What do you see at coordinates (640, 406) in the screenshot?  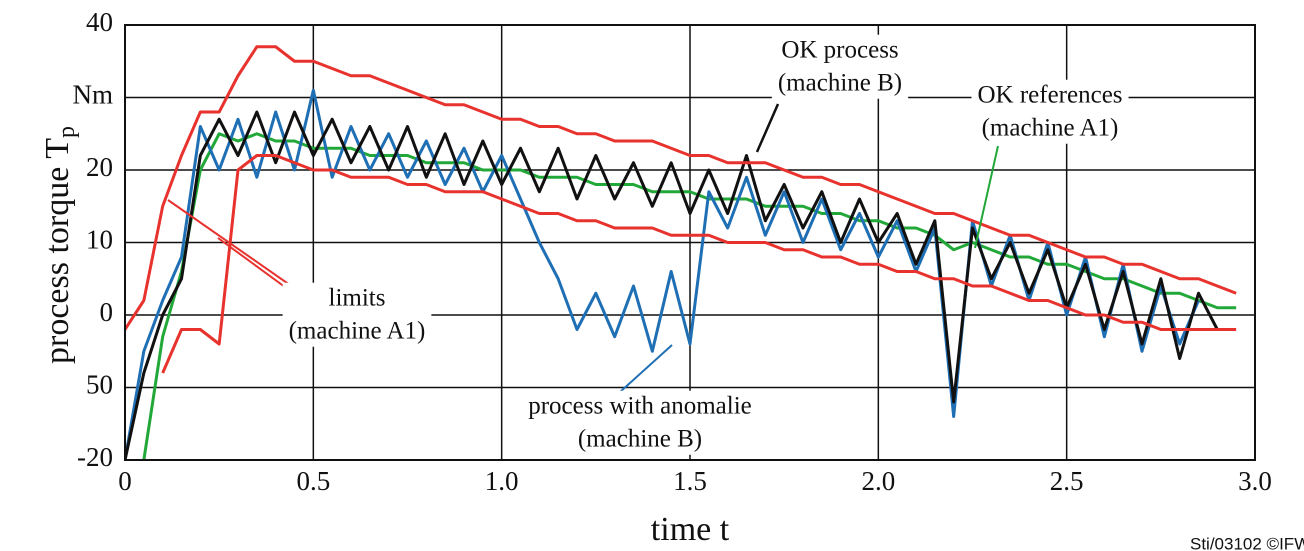 I see `annotation-text: process with anomalie` at bounding box center [640, 406].